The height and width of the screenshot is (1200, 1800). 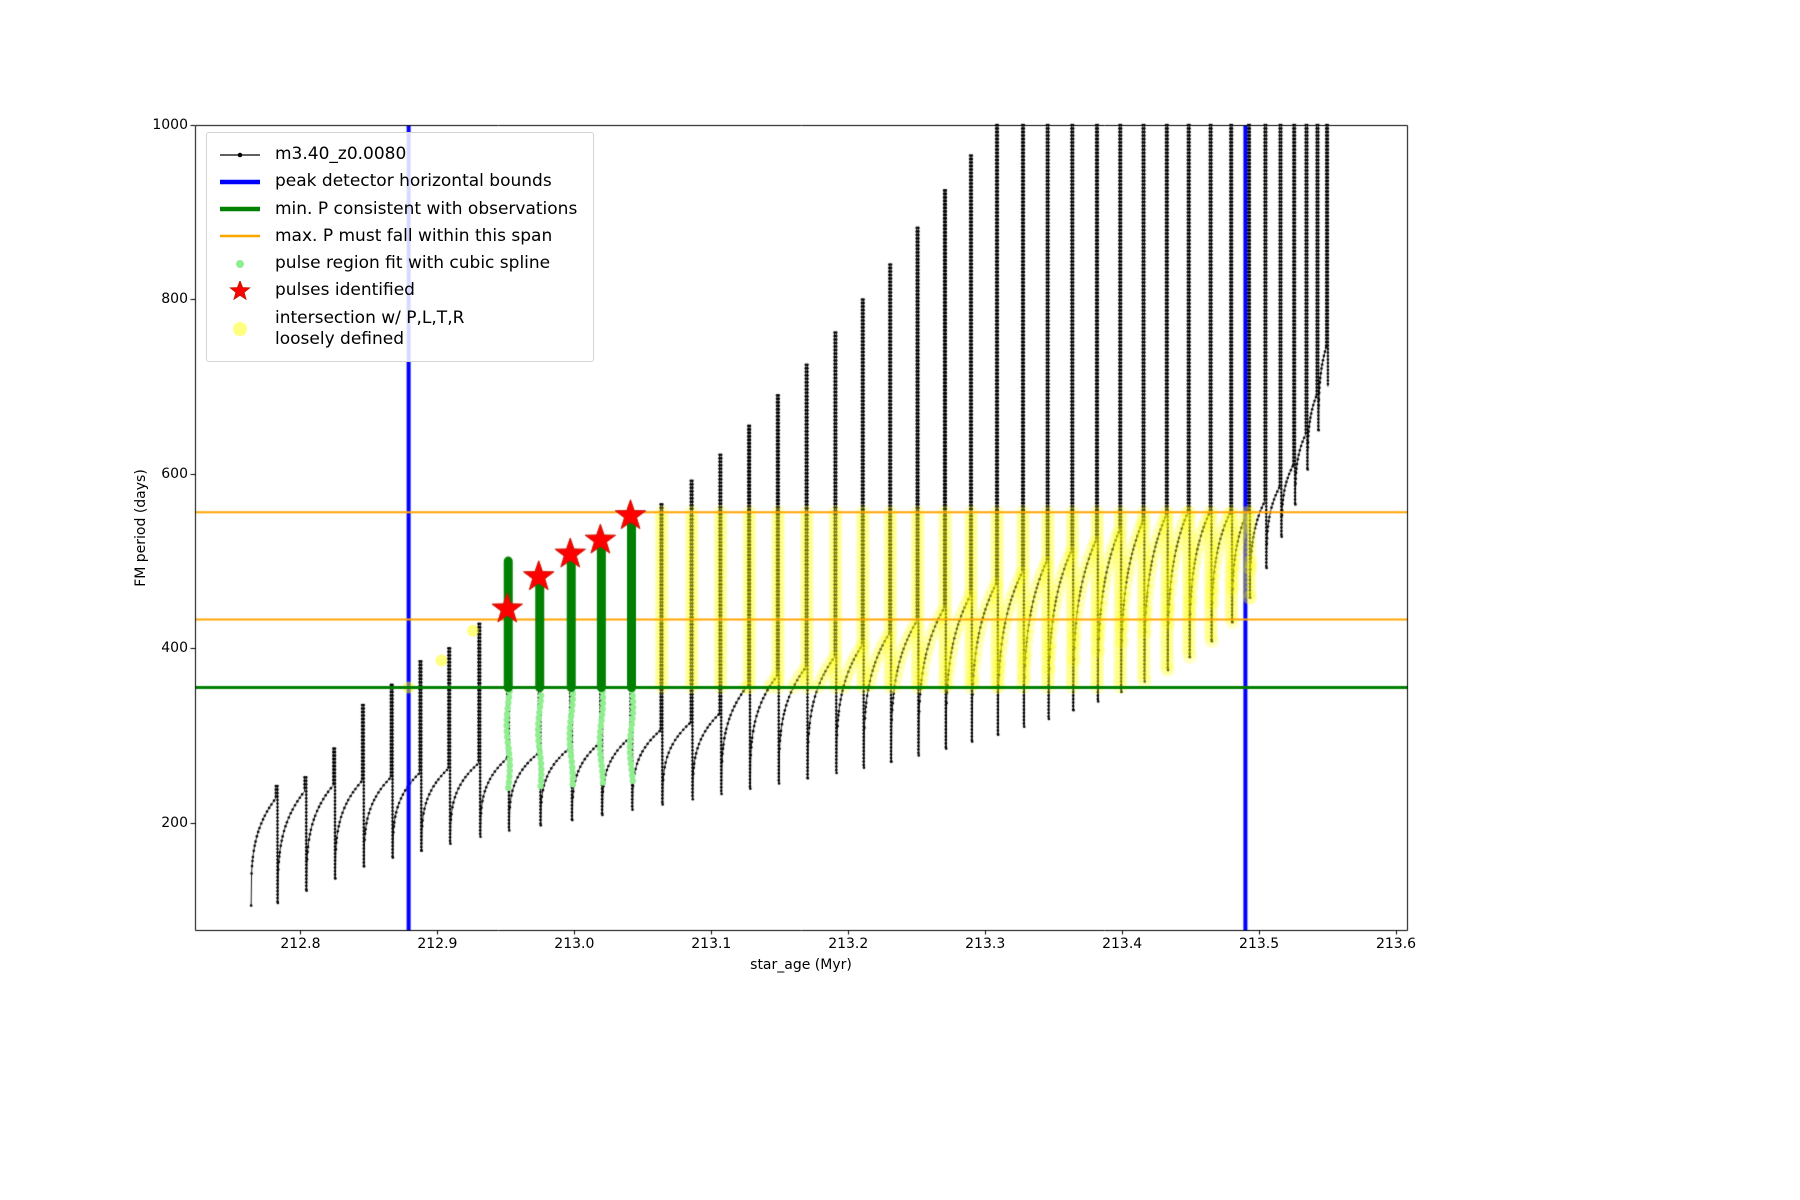 I want to click on legend-label: max. P must fall within this span, so click(x=414, y=235).